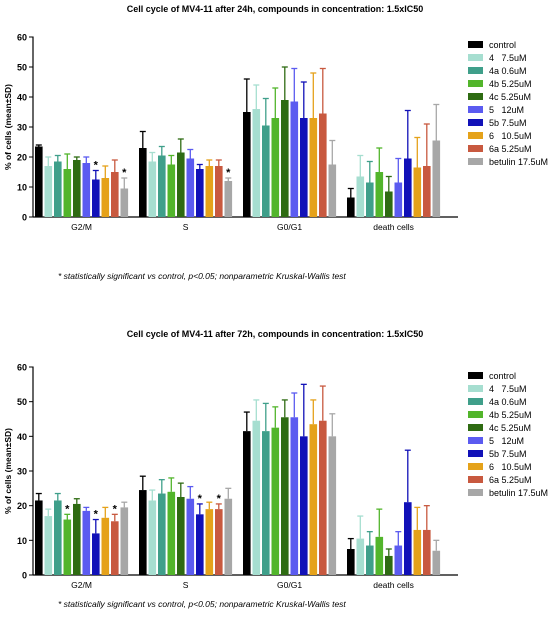 This screenshot has height=619, width=550. I want to click on legend-label: 5b 7.5uM, so click(508, 453).